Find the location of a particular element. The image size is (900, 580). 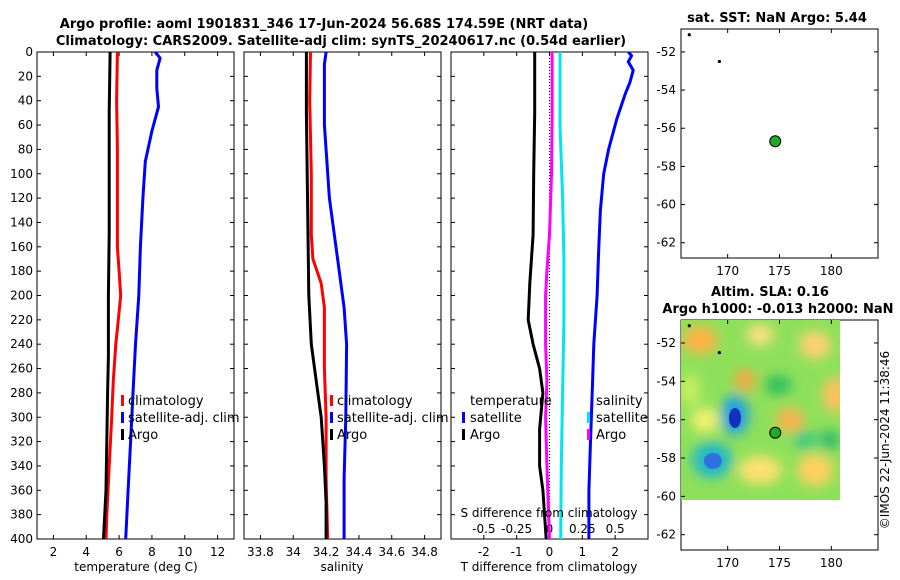

diff-legend-t-satellite: satellite is located at coordinates (496, 418).